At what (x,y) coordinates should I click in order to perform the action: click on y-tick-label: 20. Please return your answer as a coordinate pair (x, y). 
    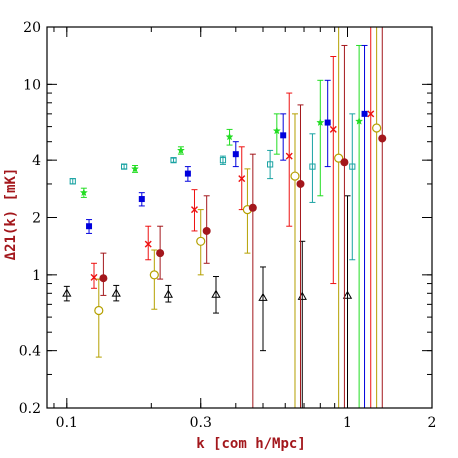
    Looking at the image, I should click on (32, 28).